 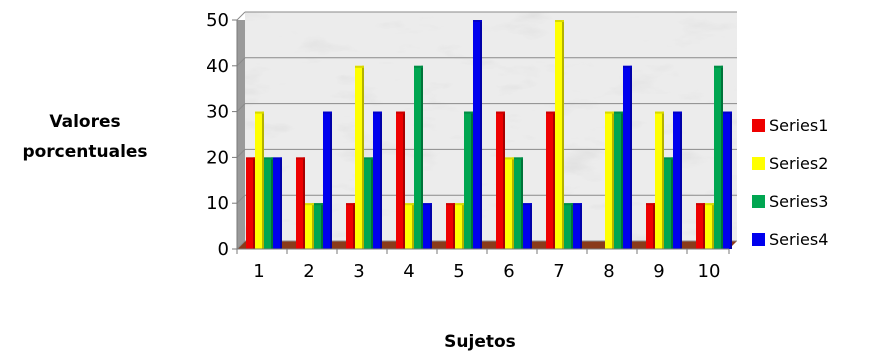 What do you see at coordinates (458, 271) in the screenshot?
I see `x-tick-label: 5` at bounding box center [458, 271].